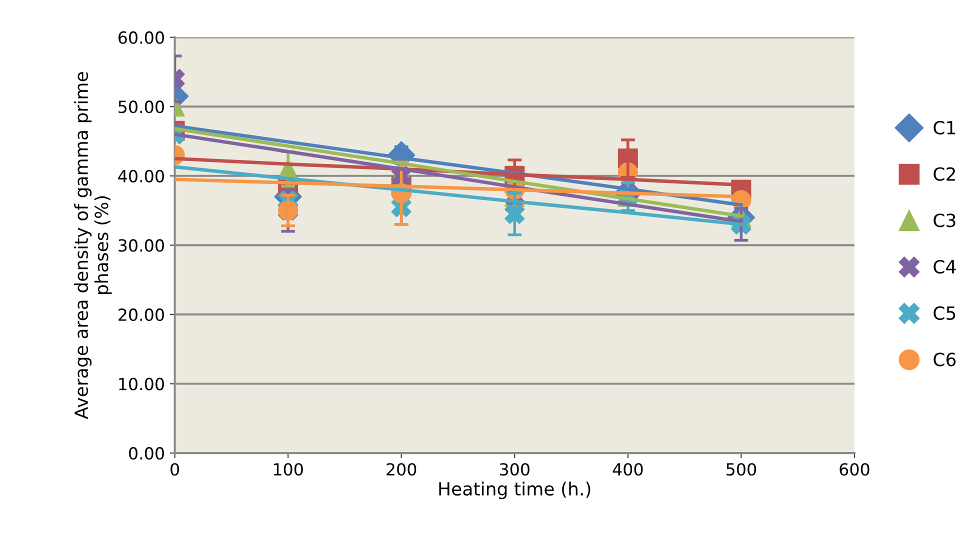 The height and width of the screenshot is (533, 971). Describe the element at coordinates (627, 469) in the screenshot. I see `x-tick-label: 400` at that location.